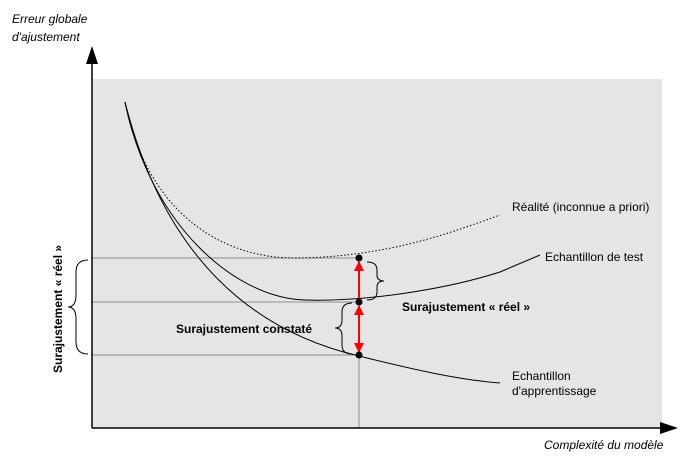 The width and height of the screenshot is (691, 474). I want to click on reality-curve-label: Réalité (inconnue a priori), so click(580, 207).